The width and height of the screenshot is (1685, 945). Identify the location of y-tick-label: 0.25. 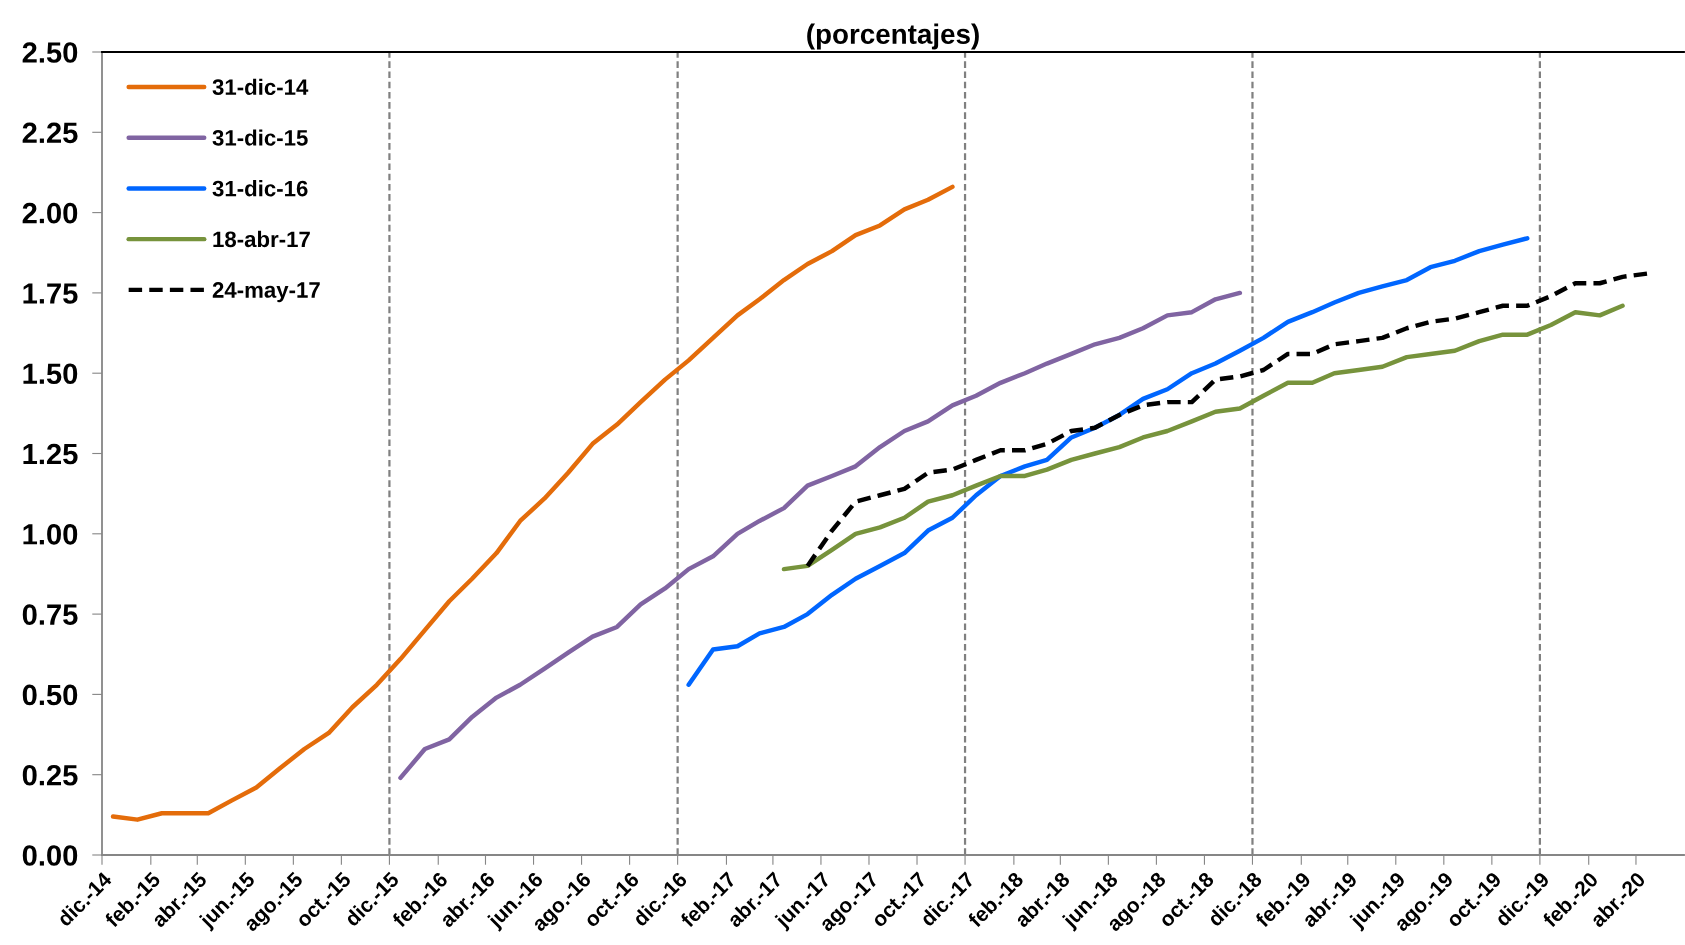
(50, 775).